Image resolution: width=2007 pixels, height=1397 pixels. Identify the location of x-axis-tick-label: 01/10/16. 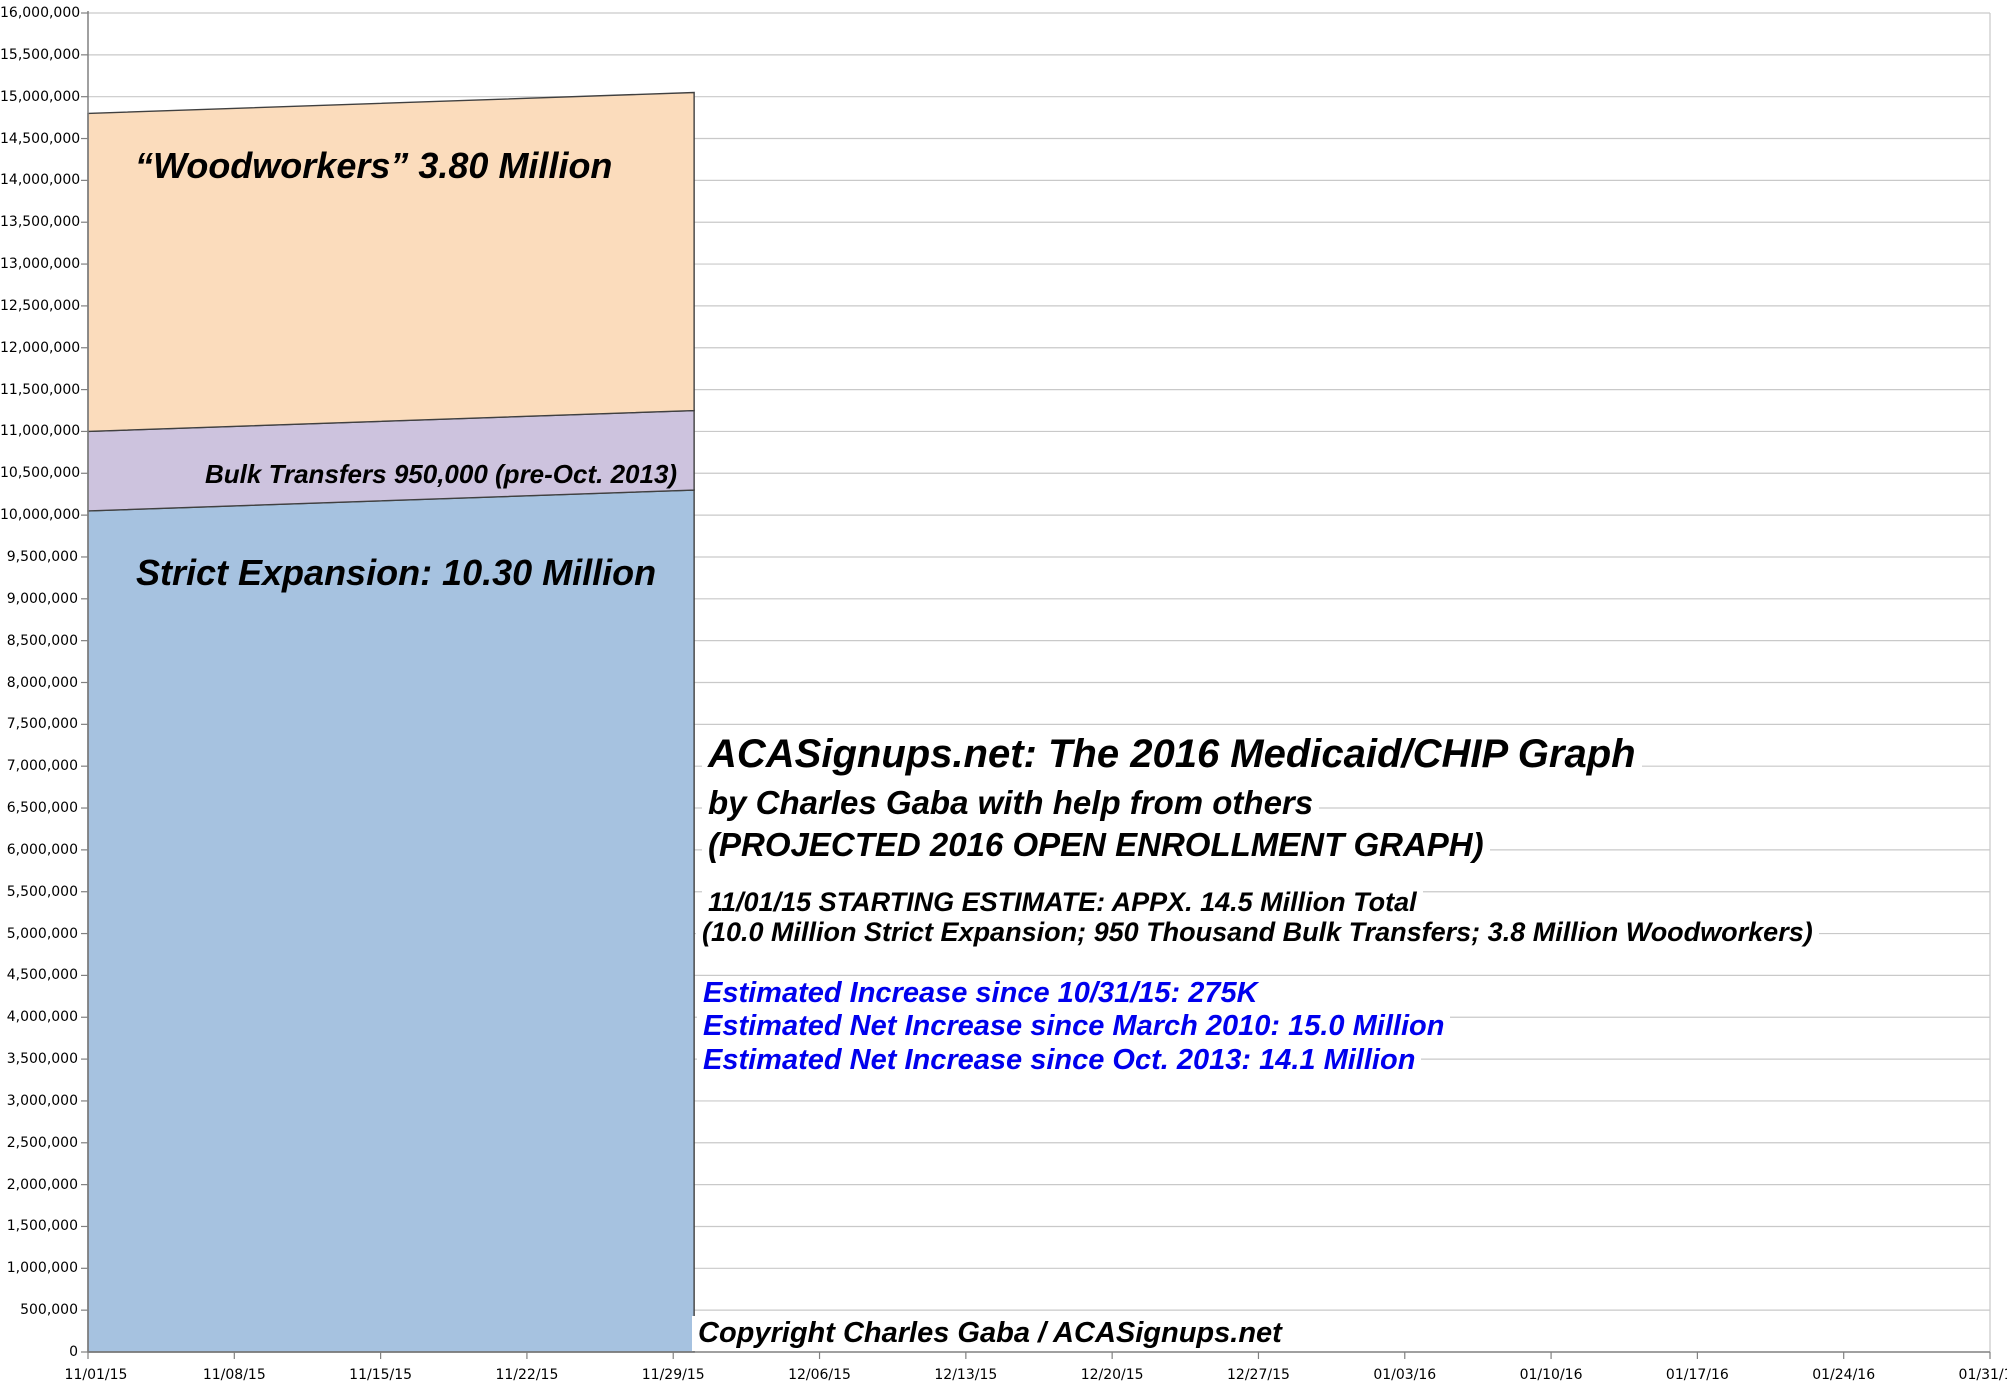
(1551, 1375).